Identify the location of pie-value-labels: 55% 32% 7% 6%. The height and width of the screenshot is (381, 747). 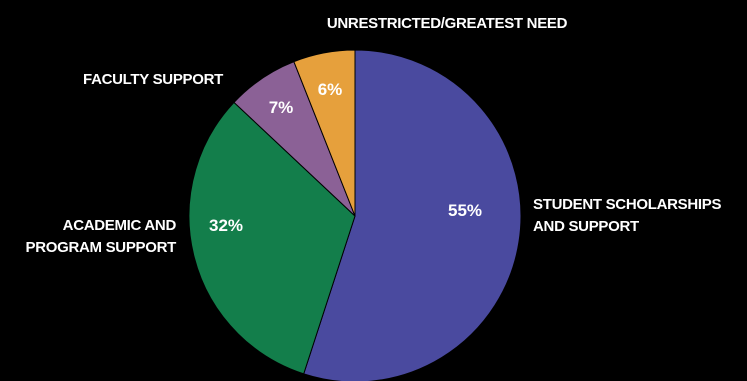
(345, 157).